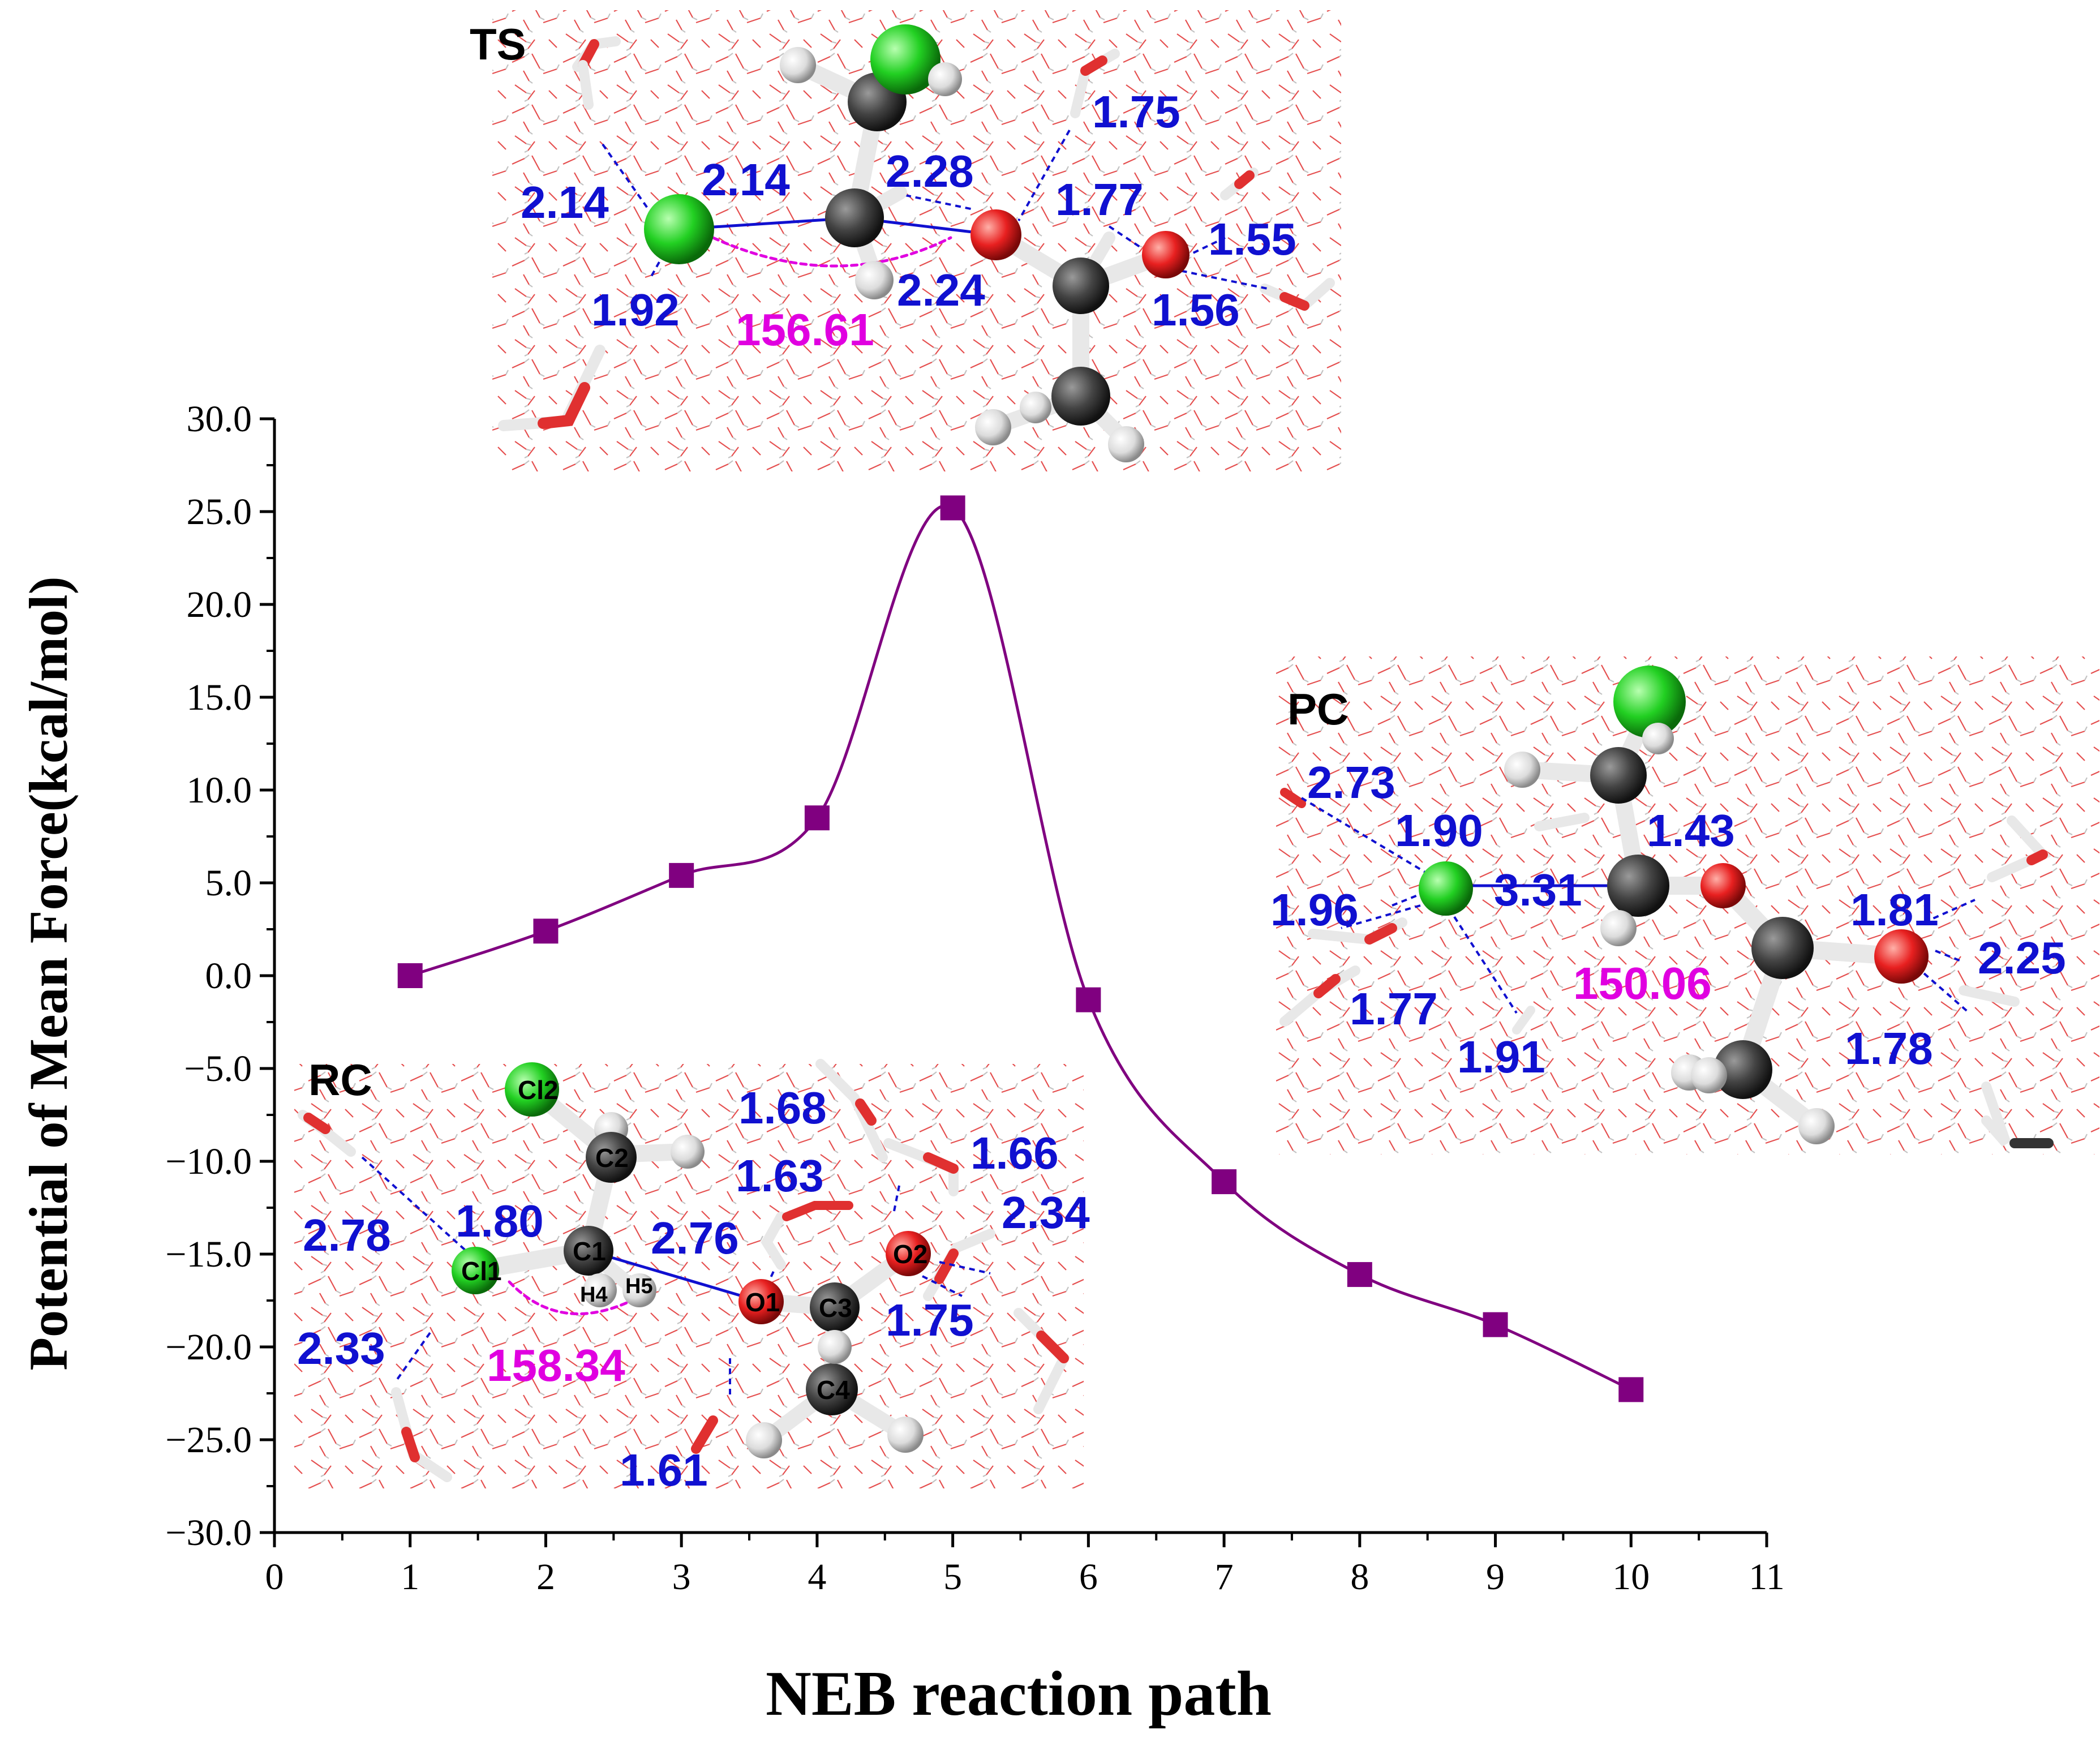 The height and width of the screenshot is (1751, 2100). Describe the element at coordinates (545, 1577) in the screenshot. I see `x-tick-label: 2` at that location.